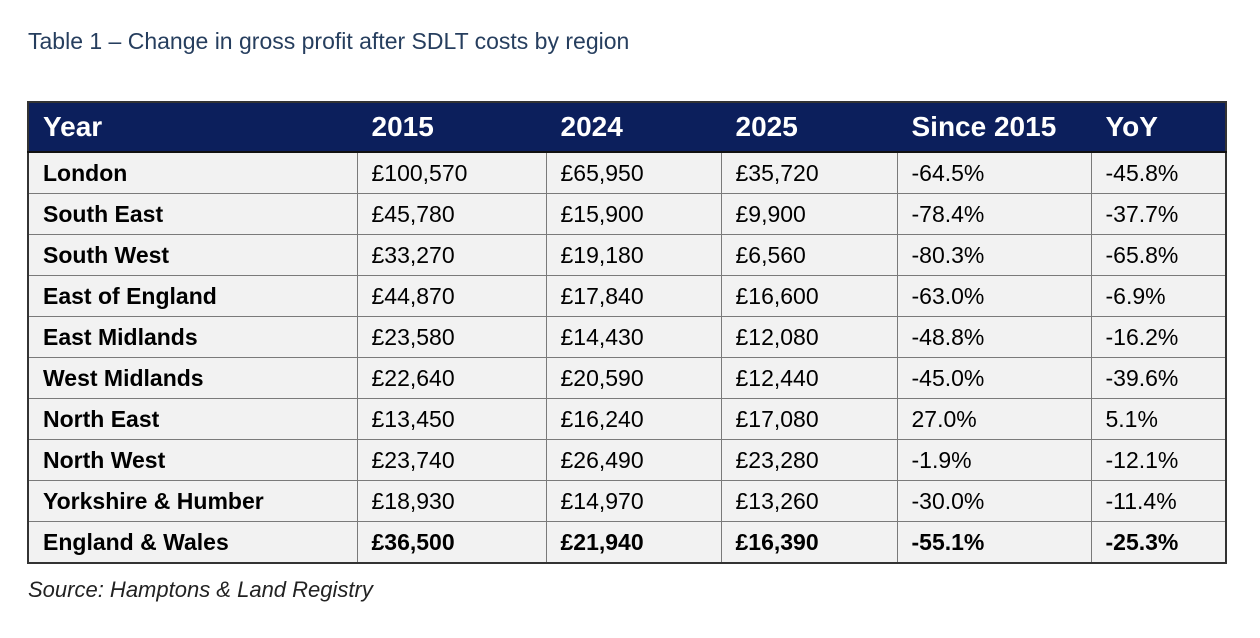 This screenshot has width=1260, height=638. Describe the element at coordinates (633, 172) in the screenshot. I see `value-cell: £65,950` at that location.